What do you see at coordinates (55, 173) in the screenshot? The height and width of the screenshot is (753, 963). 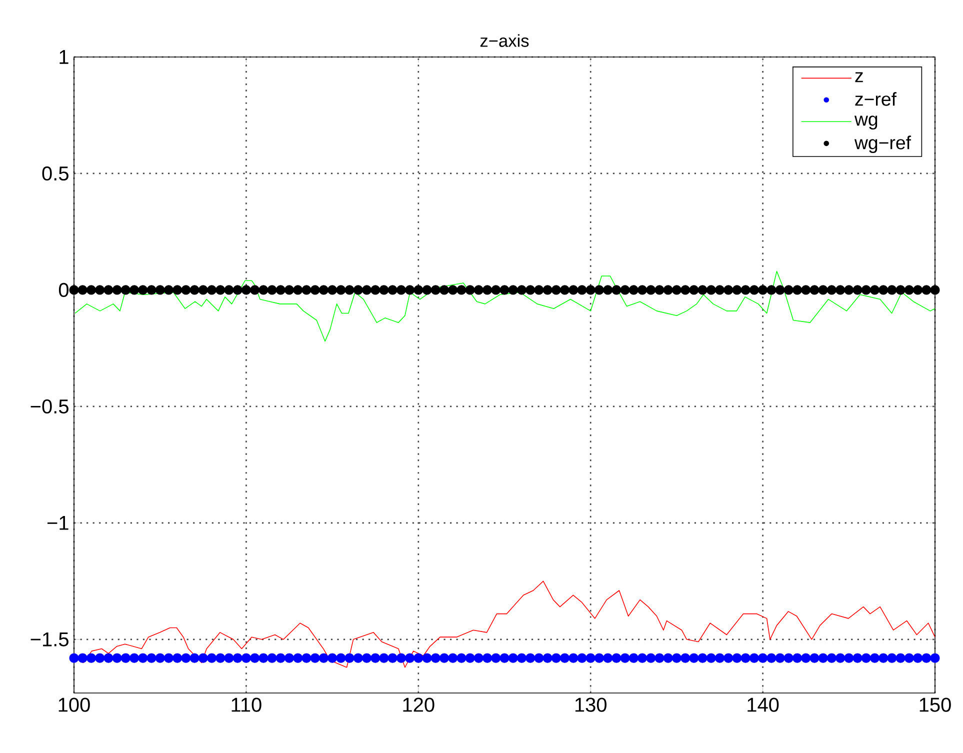 I see `y-tick-label: 0.5` at bounding box center [55, 173].